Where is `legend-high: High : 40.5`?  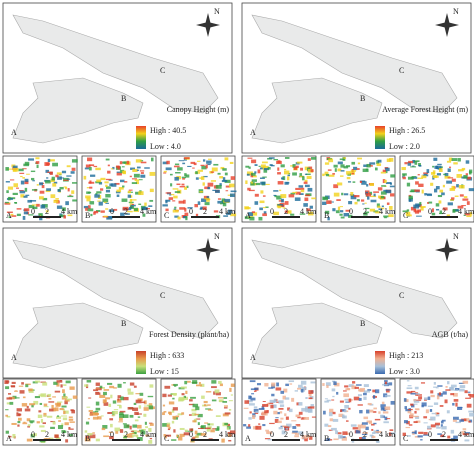 legend-high: High : 40.5 is located at coordinates (168, 130).